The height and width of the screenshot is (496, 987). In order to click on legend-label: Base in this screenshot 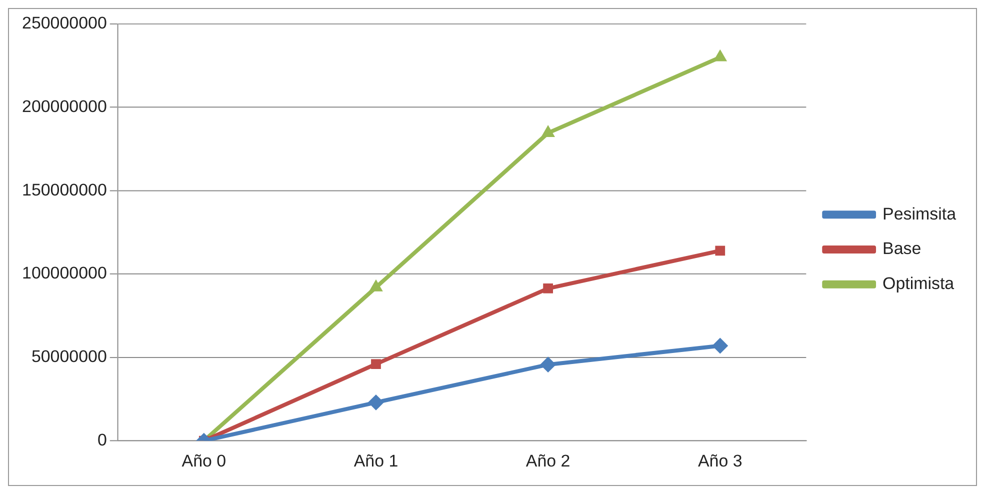, I will do `click(902, 248)`.